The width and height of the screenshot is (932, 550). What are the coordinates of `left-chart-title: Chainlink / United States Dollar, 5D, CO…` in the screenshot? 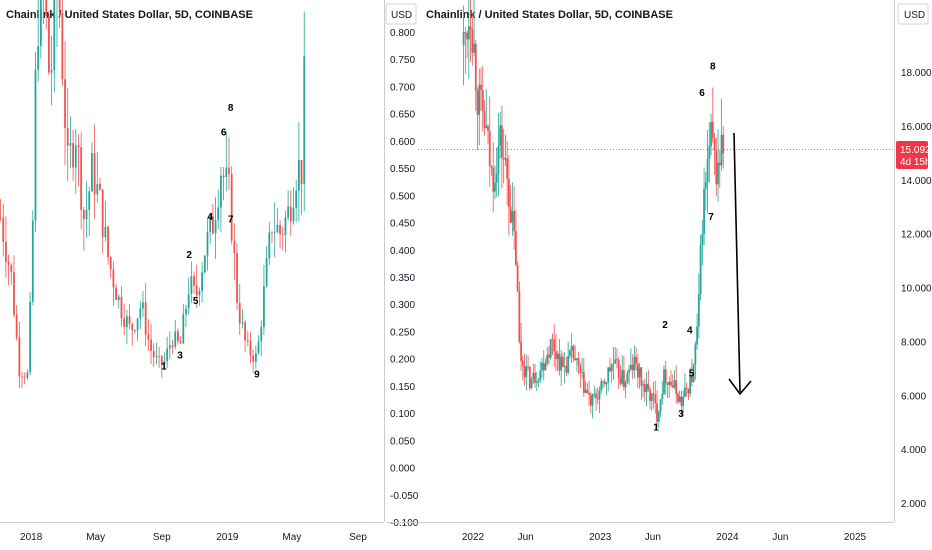 It's located at (129, 15).